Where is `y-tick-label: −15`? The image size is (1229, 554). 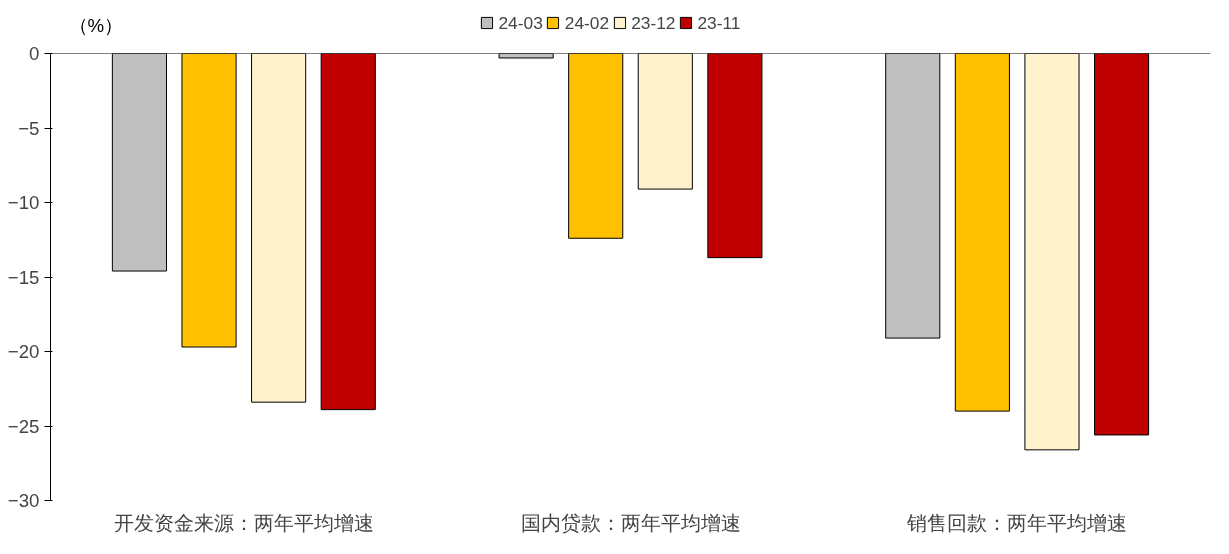 y-tick-label: −15 is located at coordinates (23, 277).